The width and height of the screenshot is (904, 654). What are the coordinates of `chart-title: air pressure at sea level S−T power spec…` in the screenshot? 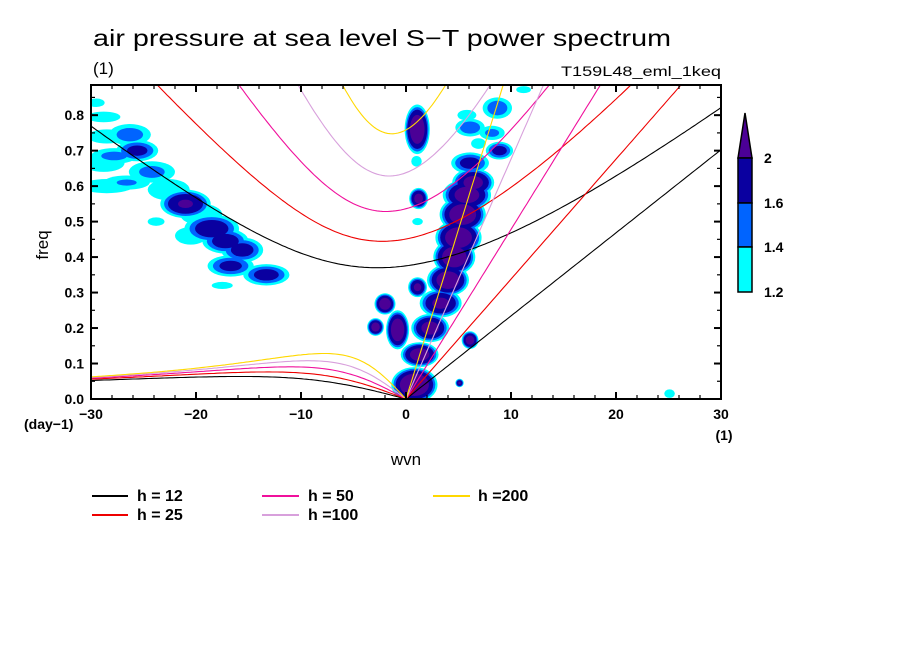 It's located at (382, 38).